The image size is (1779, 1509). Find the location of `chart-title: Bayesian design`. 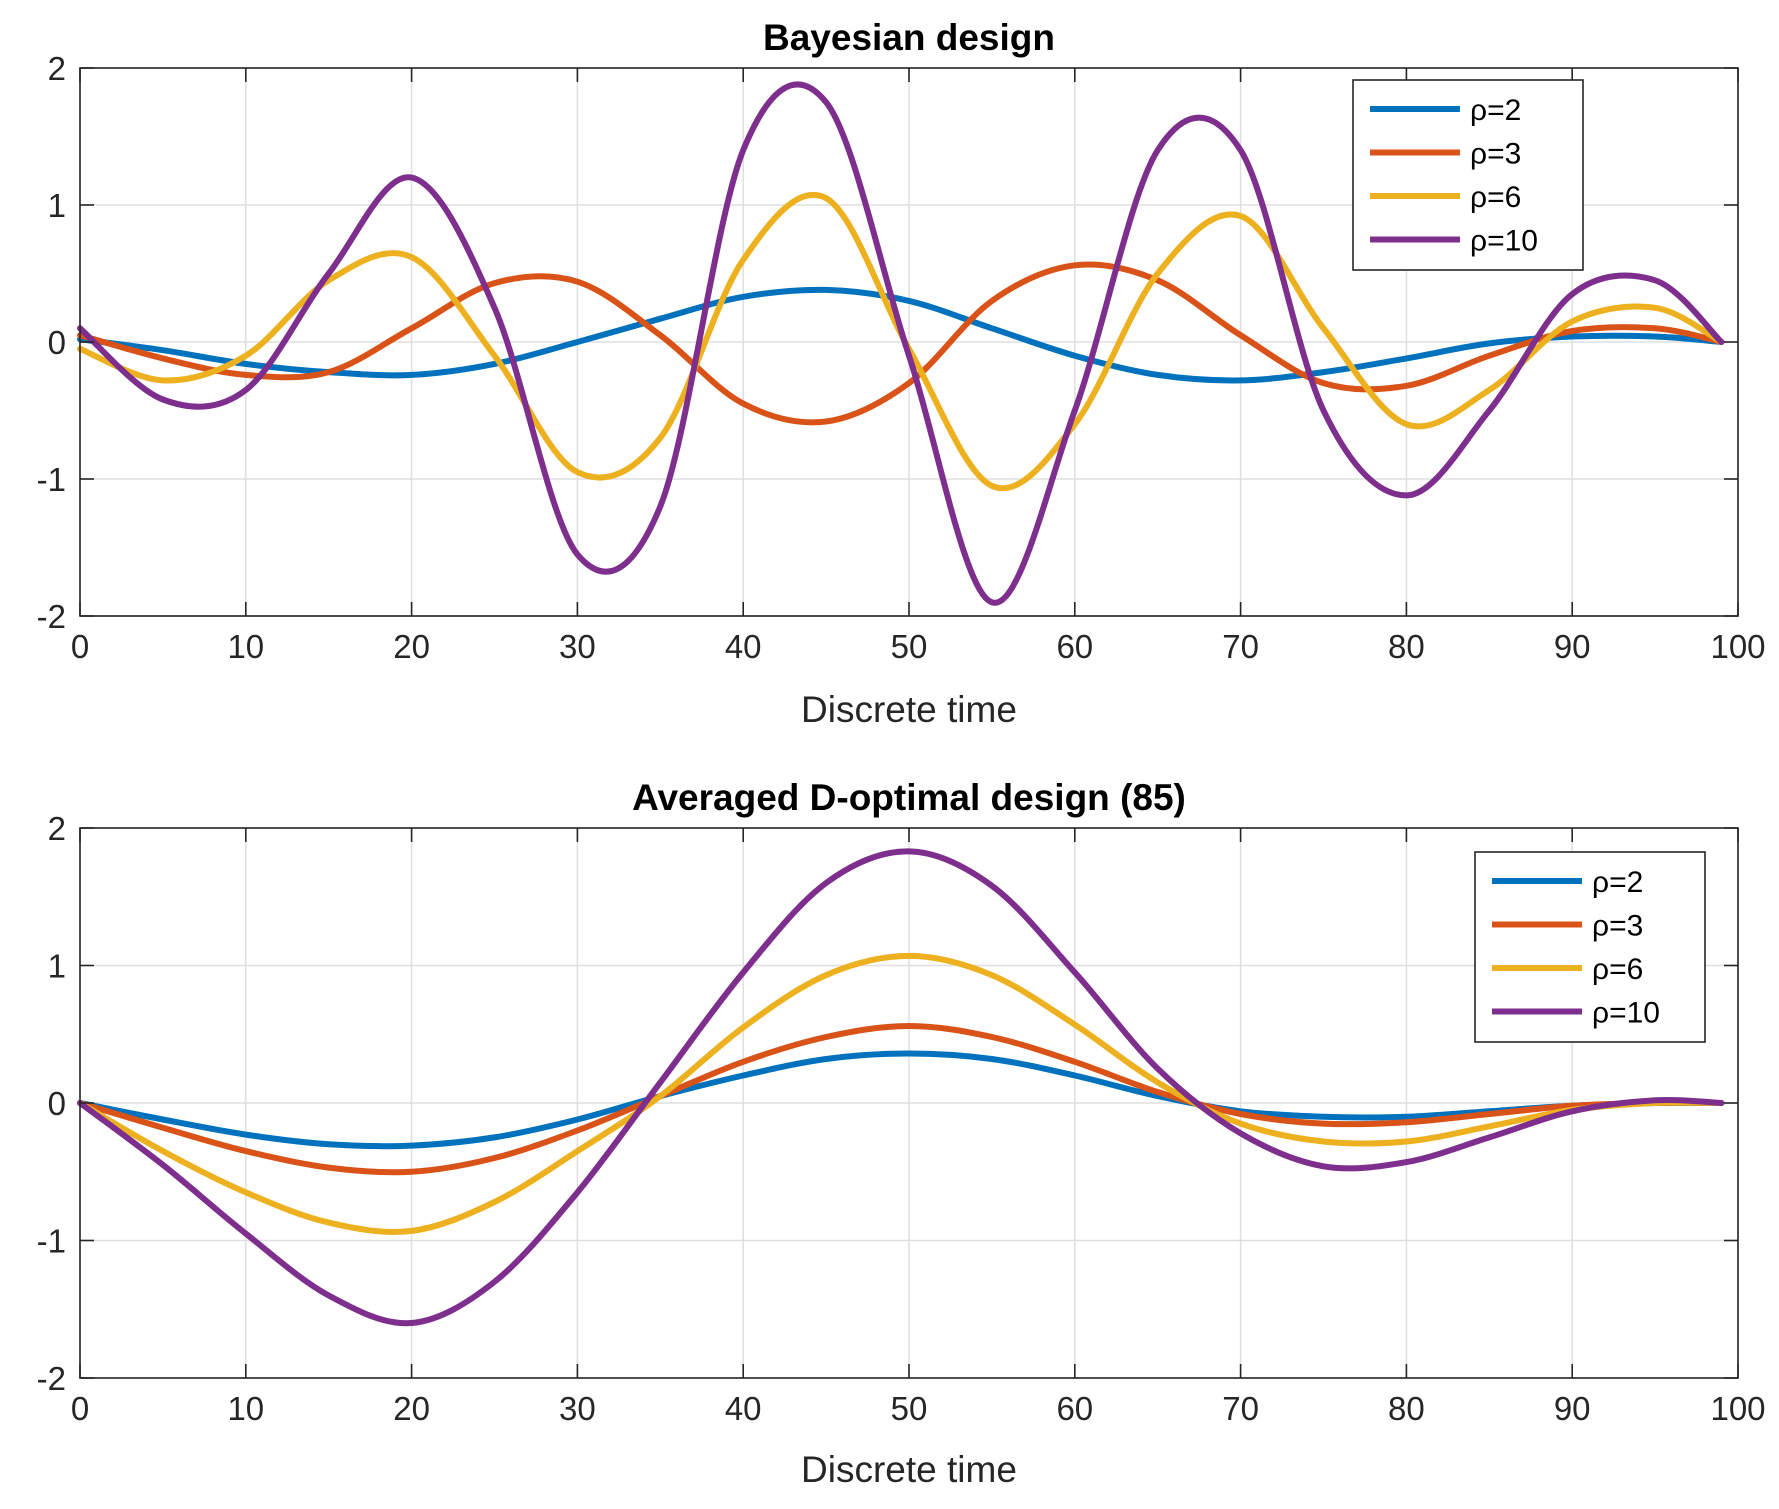

chart-title: Bayesian design is located at coordinates (909, 37).